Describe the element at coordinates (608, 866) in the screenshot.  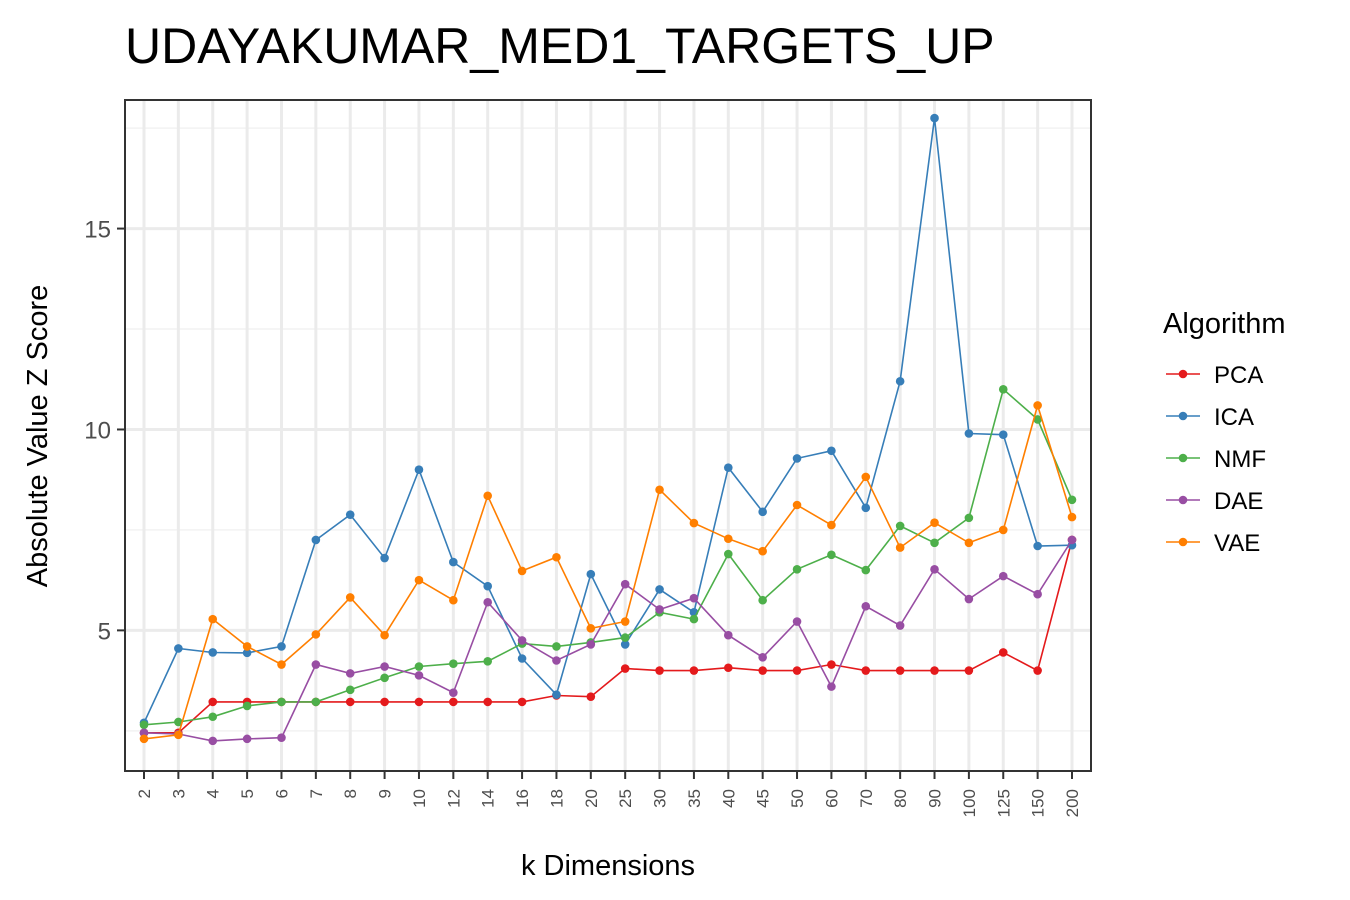
I see `x-axis-title: k Dimensions` at that location.